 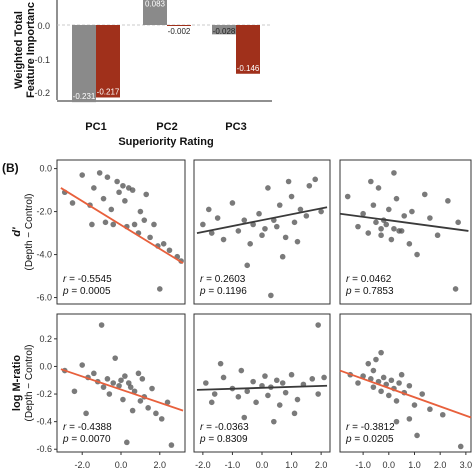 I want to click on x-tick-label: 2.0, so click(x=160, y=465).